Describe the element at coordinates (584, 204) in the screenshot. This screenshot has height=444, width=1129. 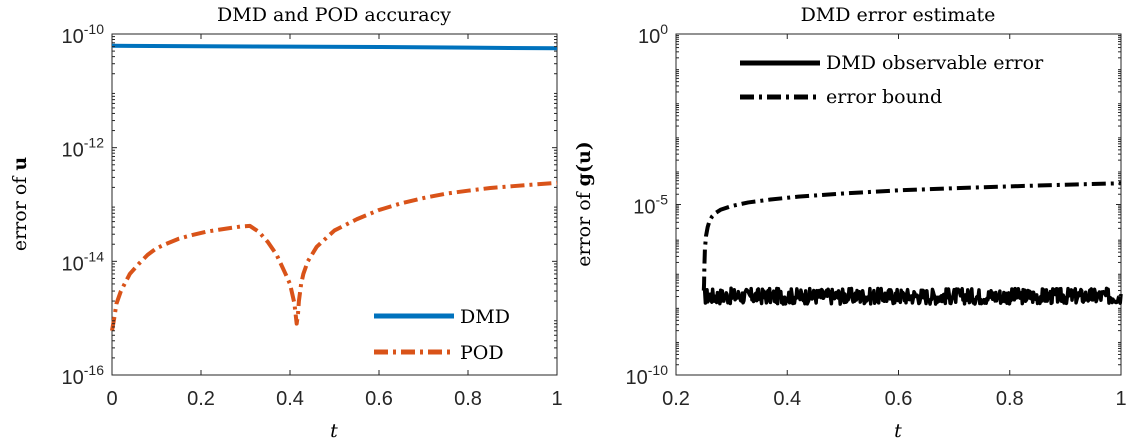
I see `y-axis-label: error of g(u)` at that location.